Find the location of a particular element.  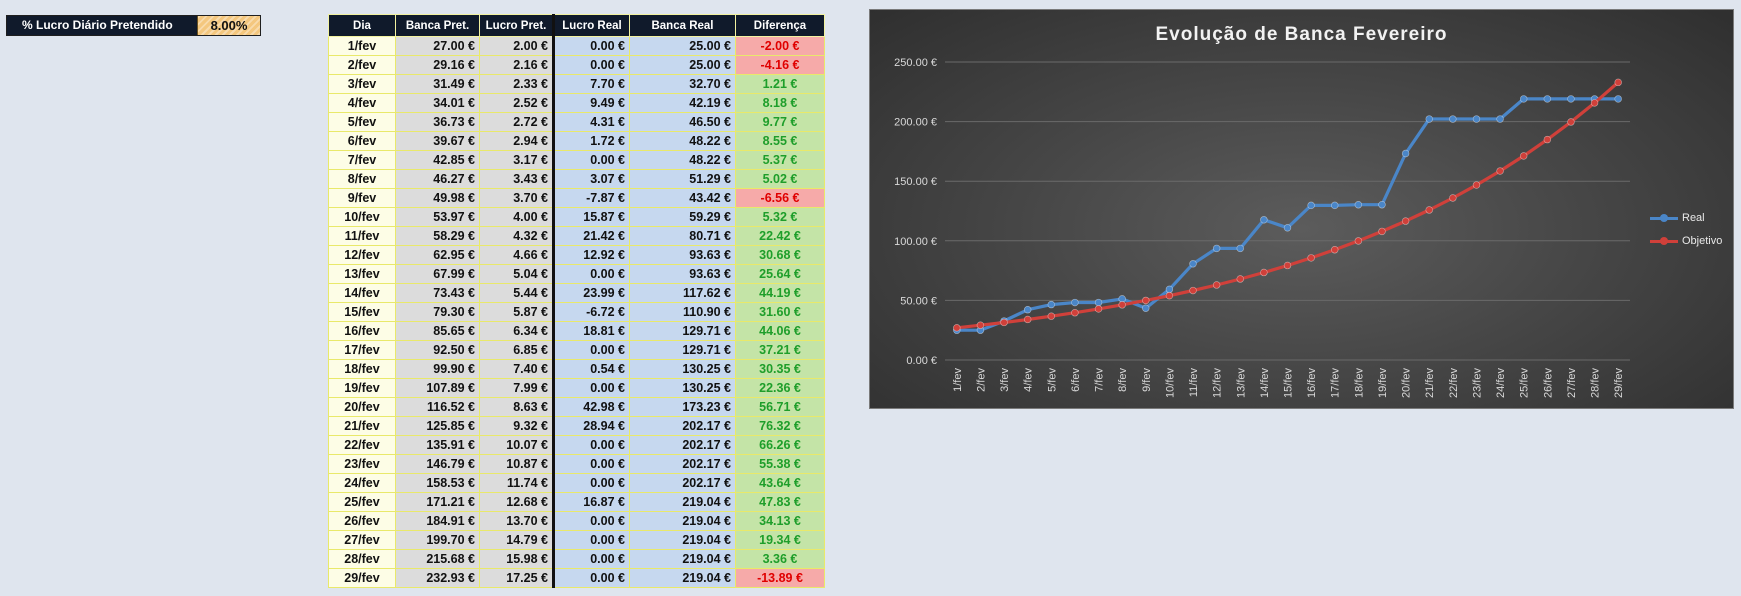

cell-banca-pret: 107.89 € is located at coordinates (437, 388).